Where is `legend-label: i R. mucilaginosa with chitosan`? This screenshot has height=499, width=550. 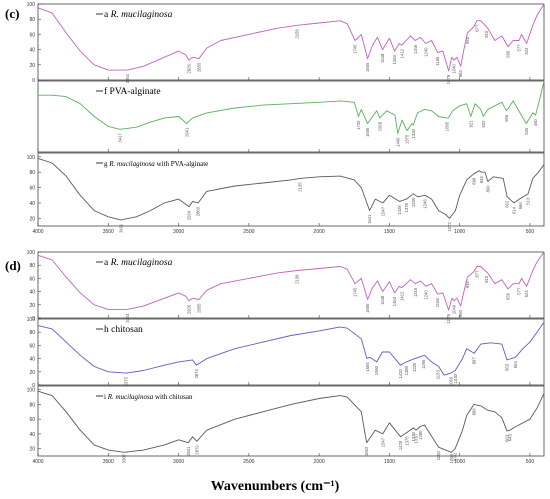
legend-label: i R. mucilaginosa with chitosan is located at coordinates (148, 397).